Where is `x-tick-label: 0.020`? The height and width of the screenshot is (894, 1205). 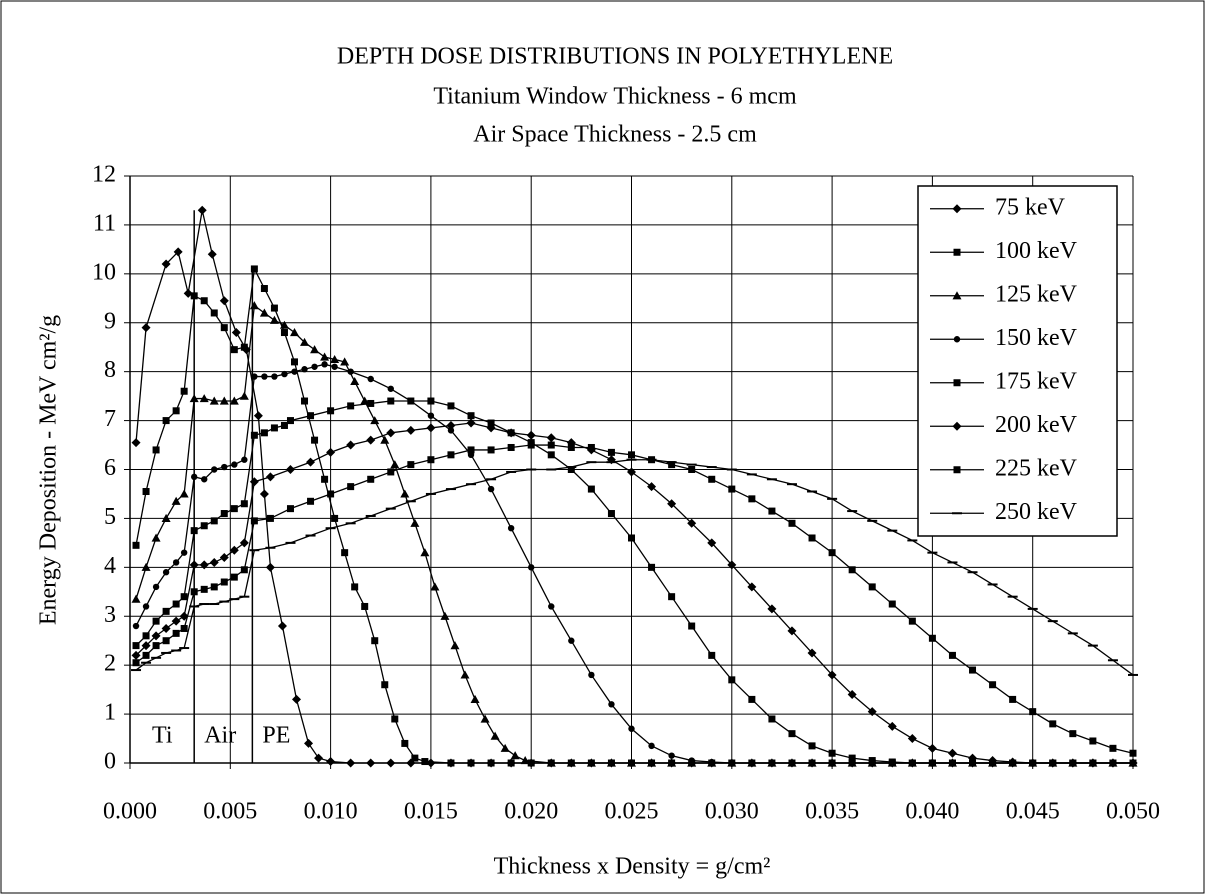 x-tick-label: 0.020 is located at coordinates (531, 812).